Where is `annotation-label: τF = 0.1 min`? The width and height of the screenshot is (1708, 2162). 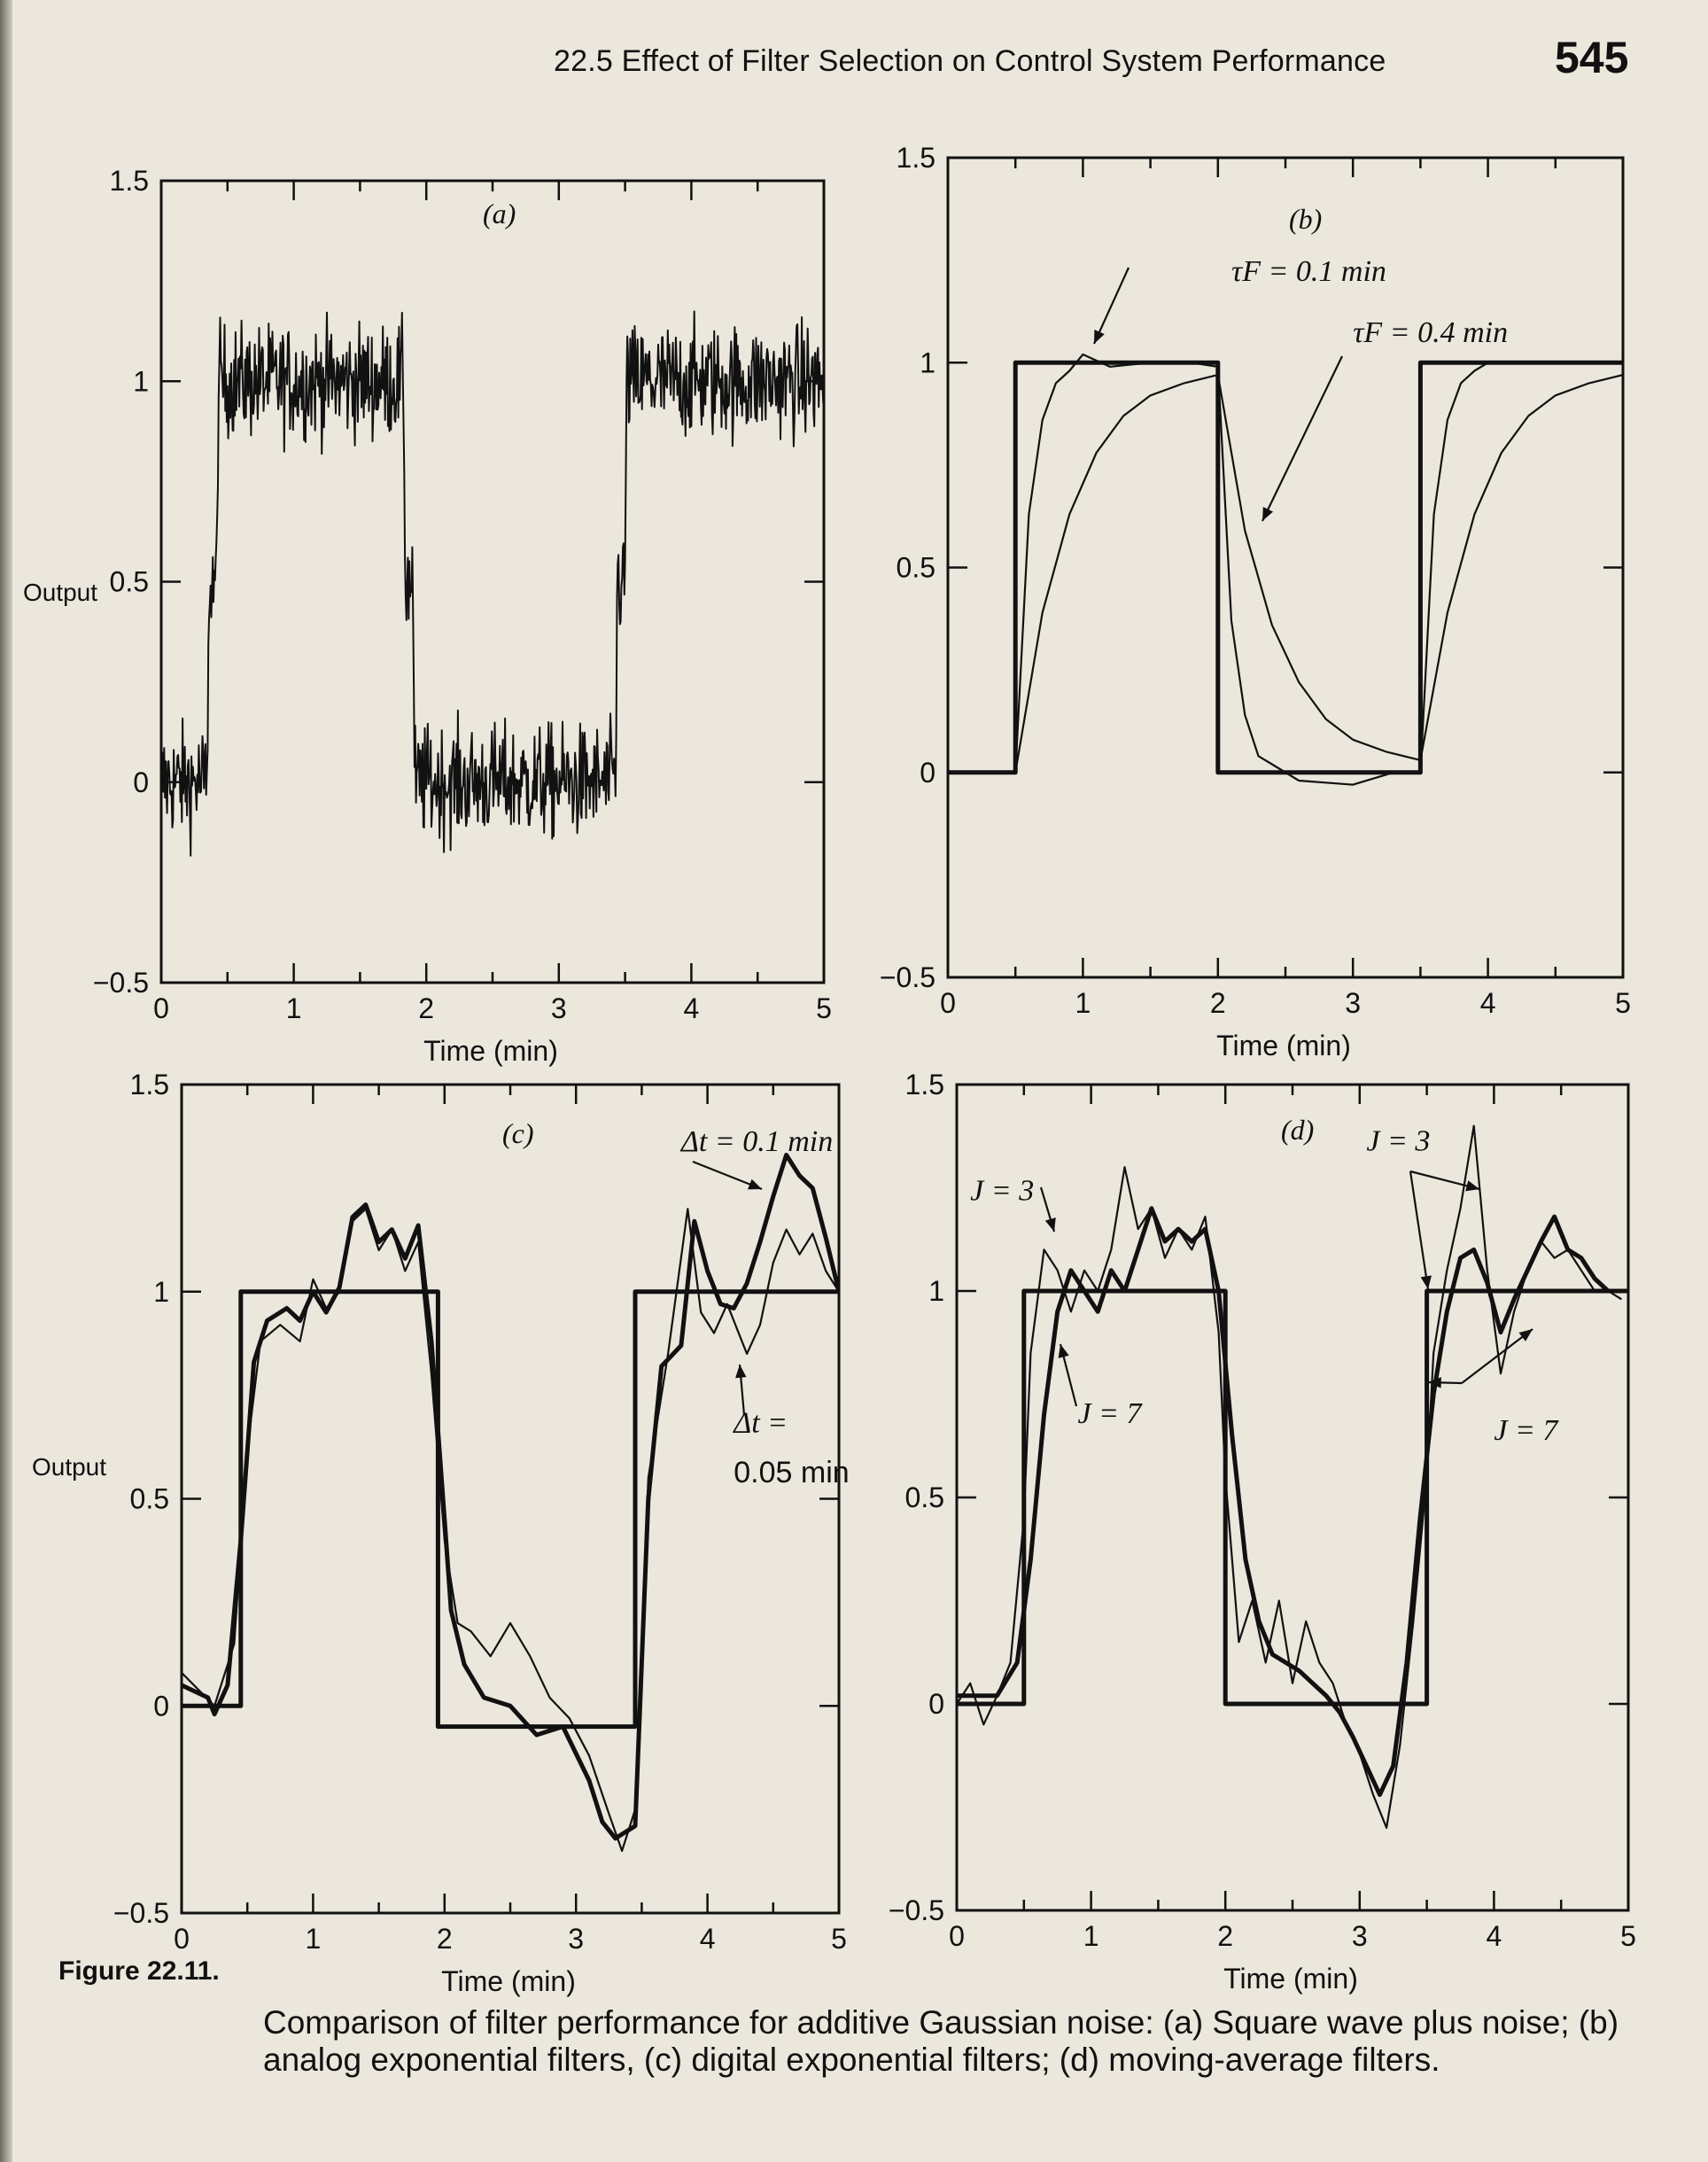
annotation-label: τF = 0.1 min is located at coordinates (1308, 271).